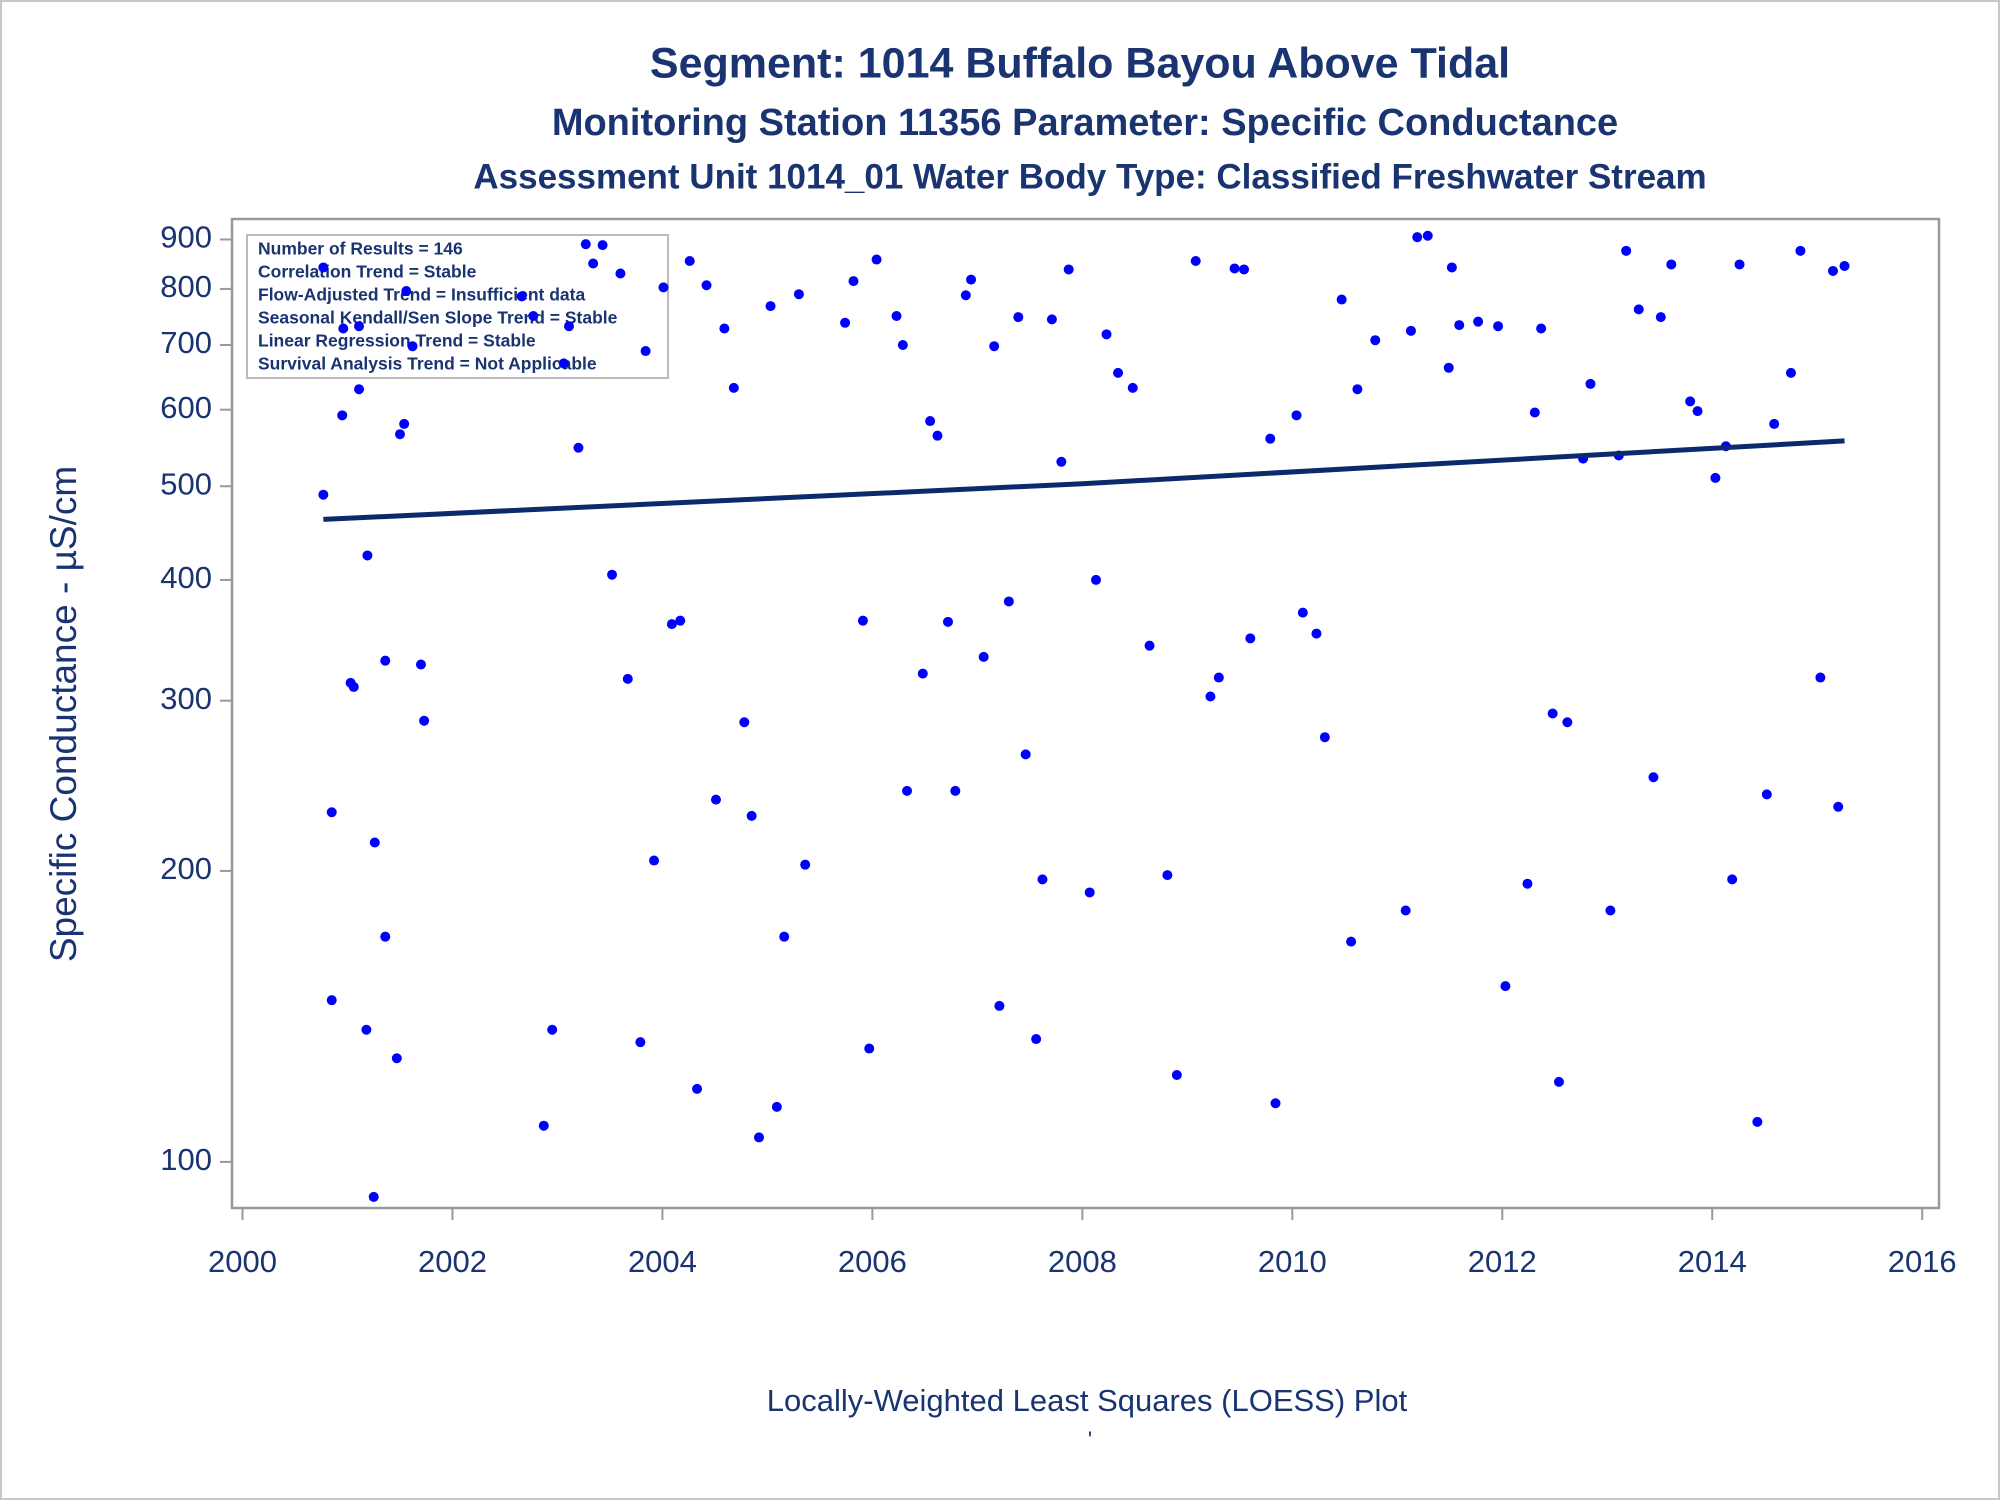 Image resolution: width=2000 pixels, height=1505 pixels. What do you see at coordinates (457, 306) in the screenshot?
I see `info-box` at bounding box center [457, 306].